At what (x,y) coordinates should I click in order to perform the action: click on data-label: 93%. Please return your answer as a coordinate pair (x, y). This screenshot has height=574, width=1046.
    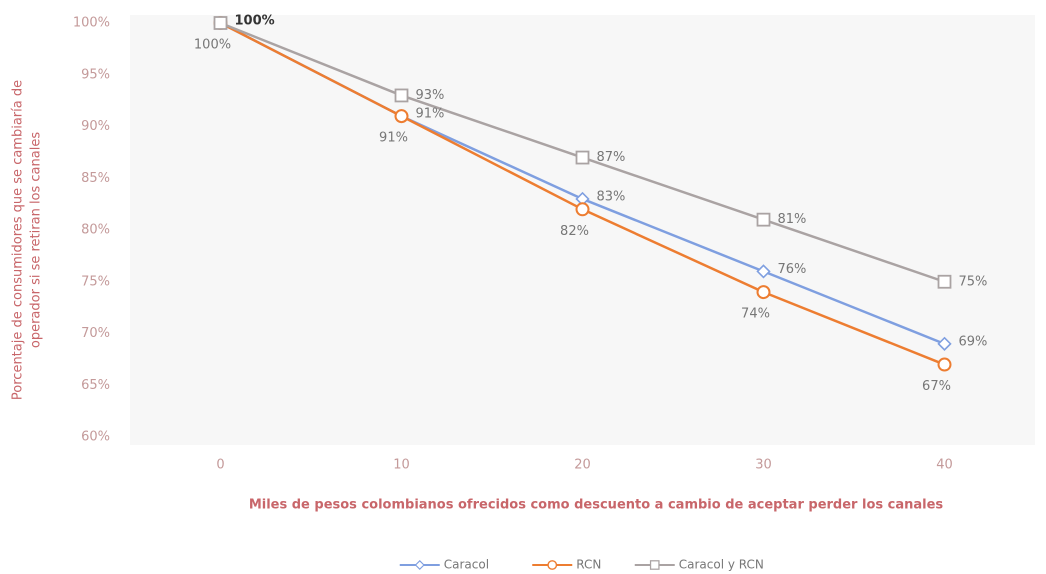
    Looking at the image, I should click on (430, 95).